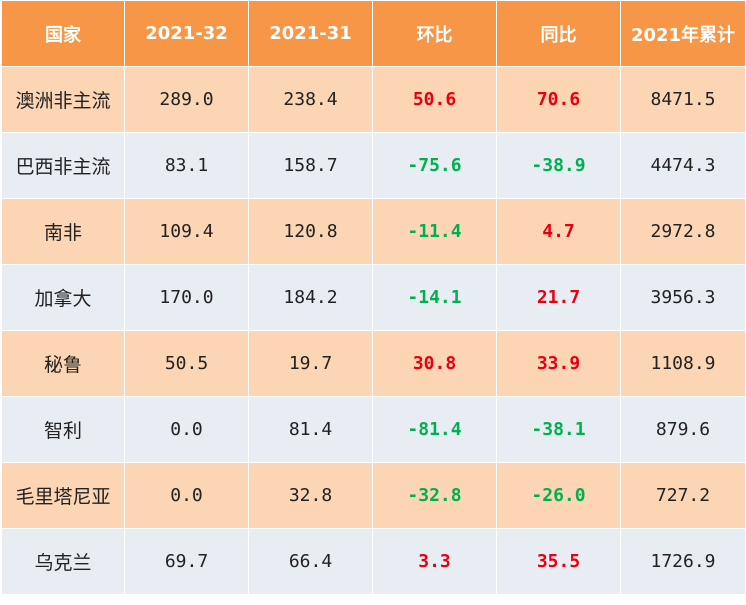 This screenshot has width=746, height=605. I want to click on yoy-cell: 70.6, so click(558, 99).